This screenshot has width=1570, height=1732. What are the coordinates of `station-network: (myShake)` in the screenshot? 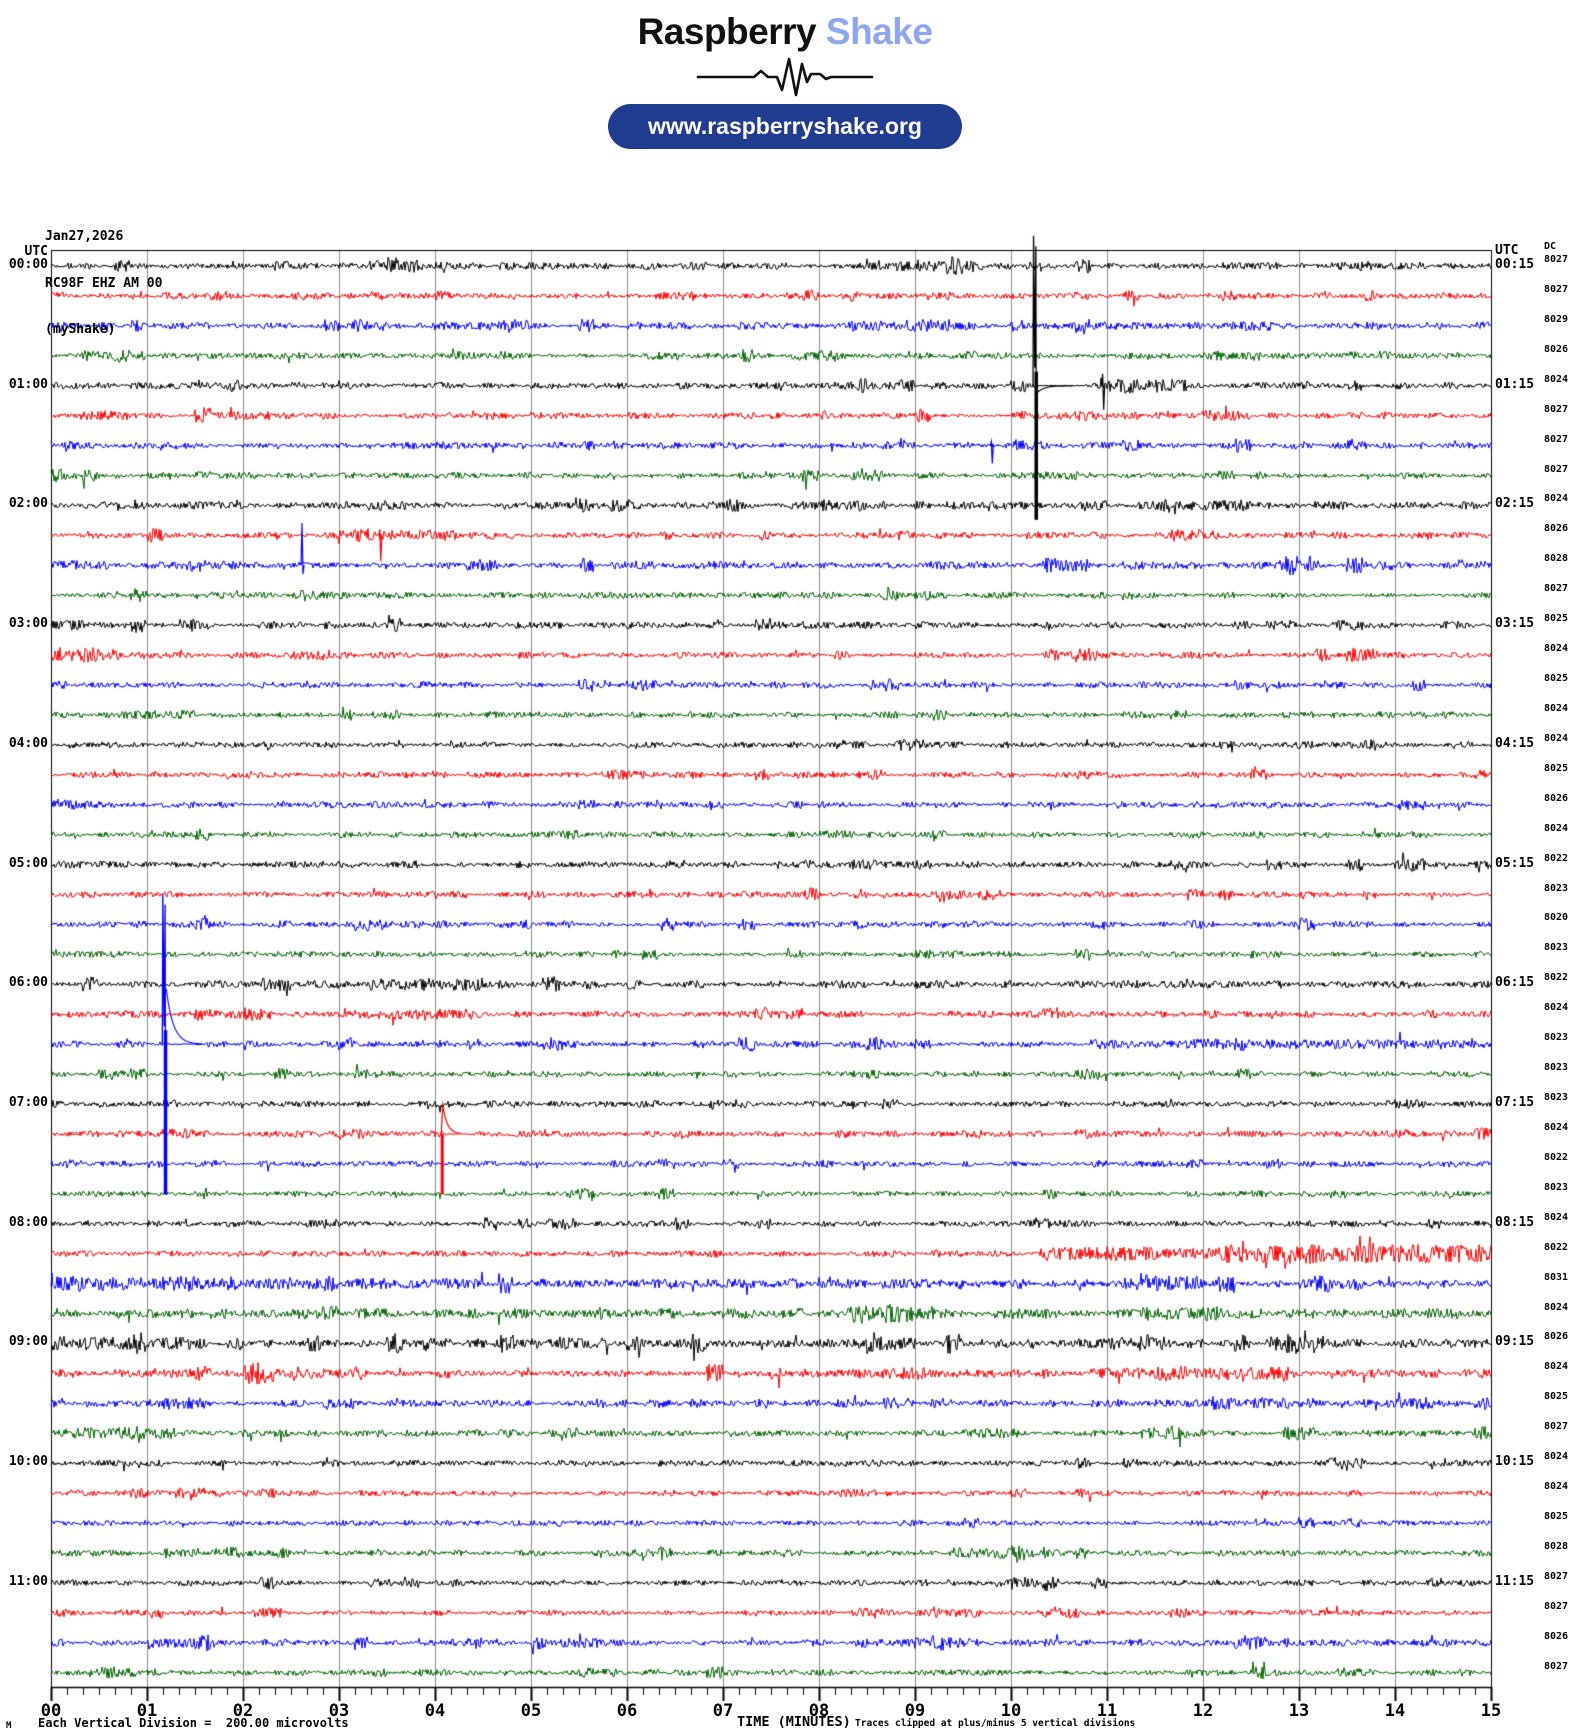 It's located at (80, 329).